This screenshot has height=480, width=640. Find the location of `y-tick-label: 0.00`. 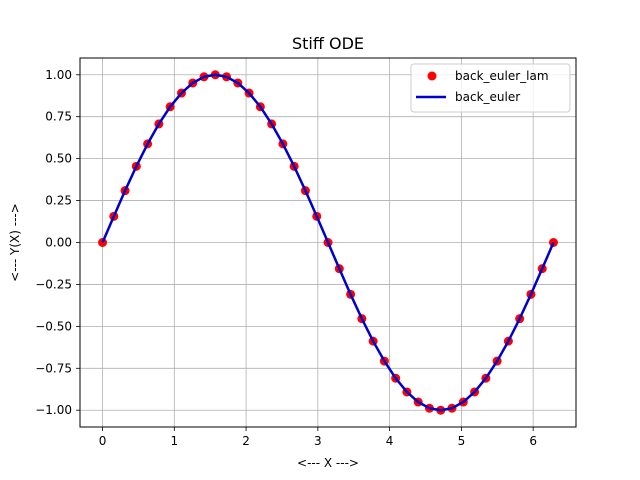

y-tick-label: 0.00 is located at coordinates (58, 243).